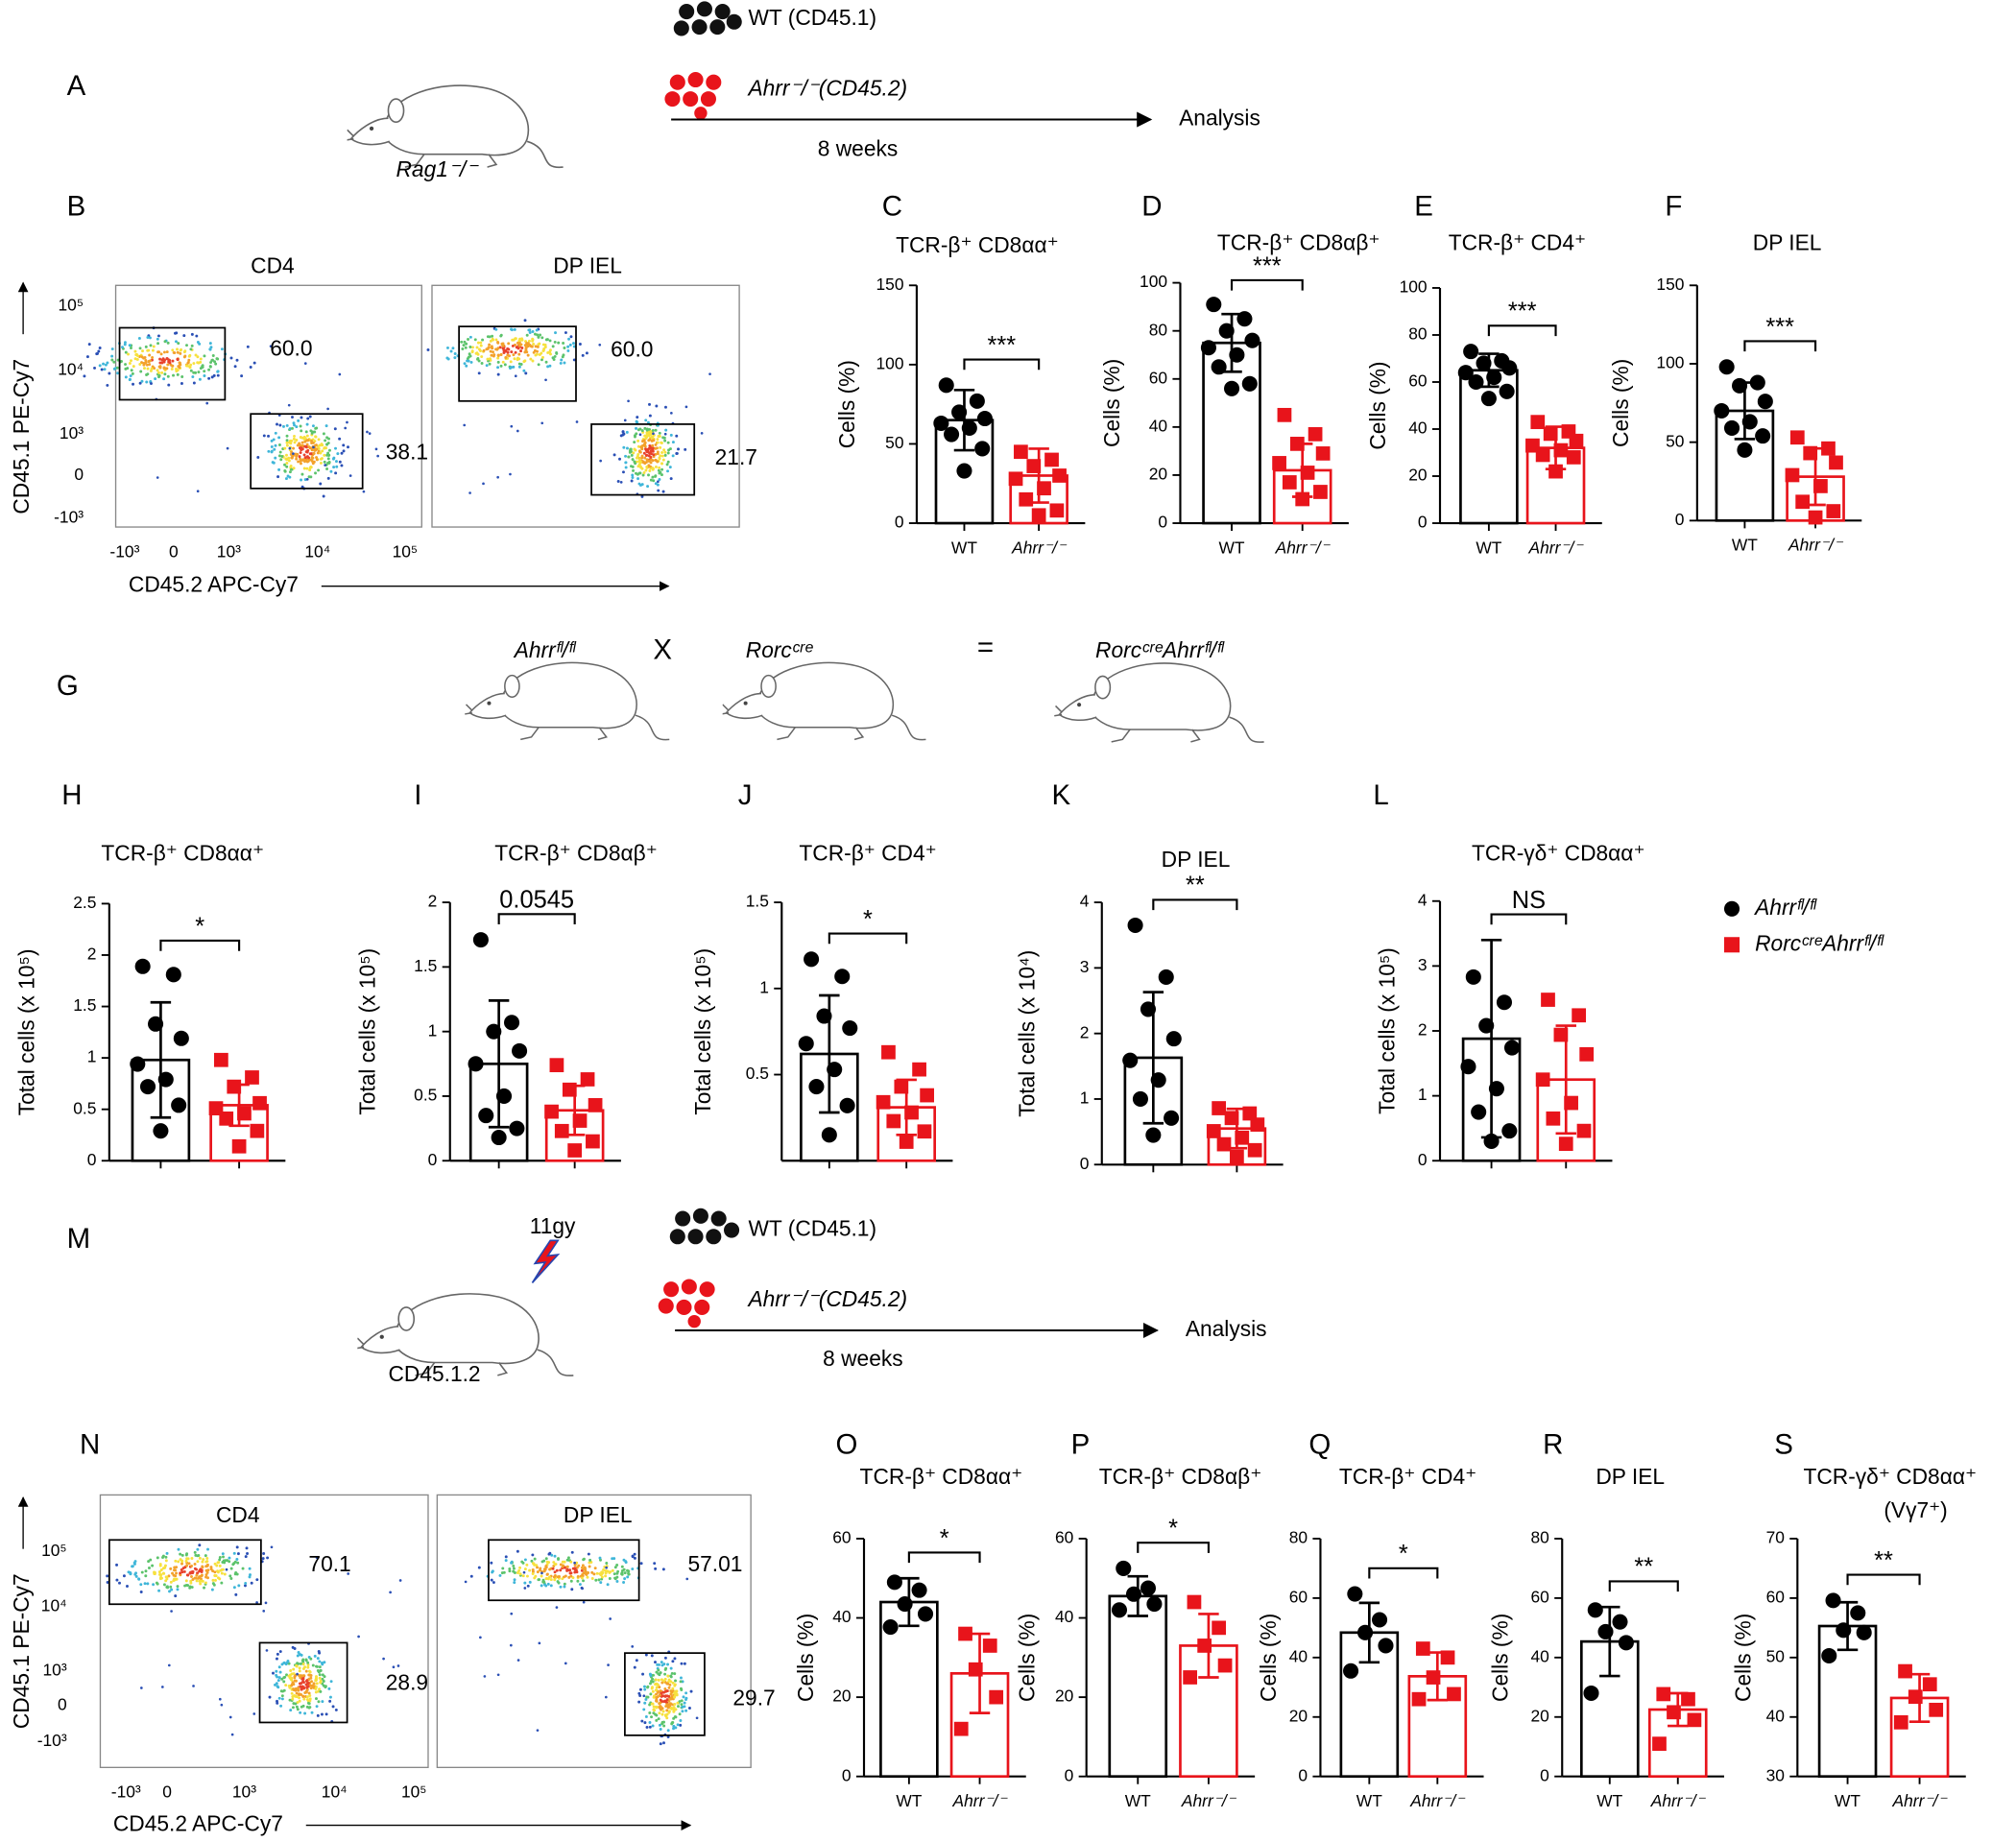  I want to click on significance-label: ***, so click(1522, 312).